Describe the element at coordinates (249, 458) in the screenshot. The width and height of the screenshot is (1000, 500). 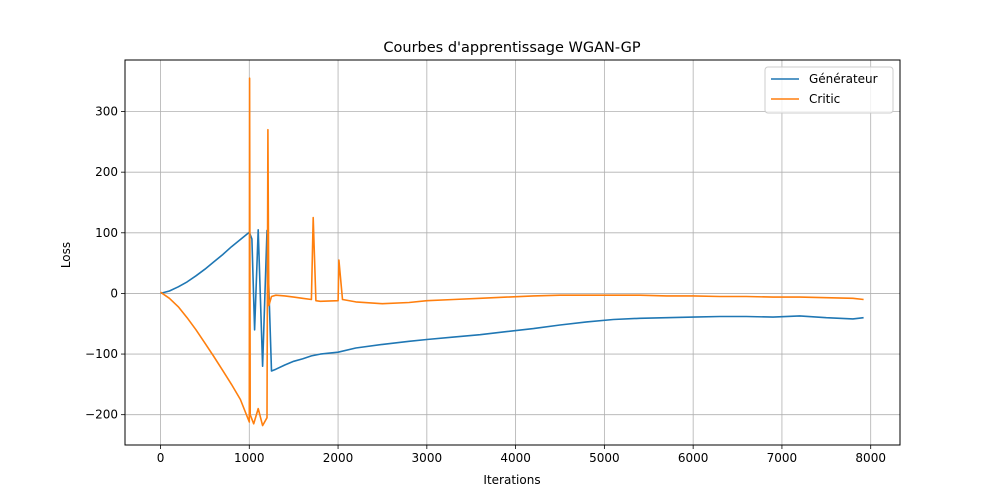
I see `x-tick-label: 1000` at that location.